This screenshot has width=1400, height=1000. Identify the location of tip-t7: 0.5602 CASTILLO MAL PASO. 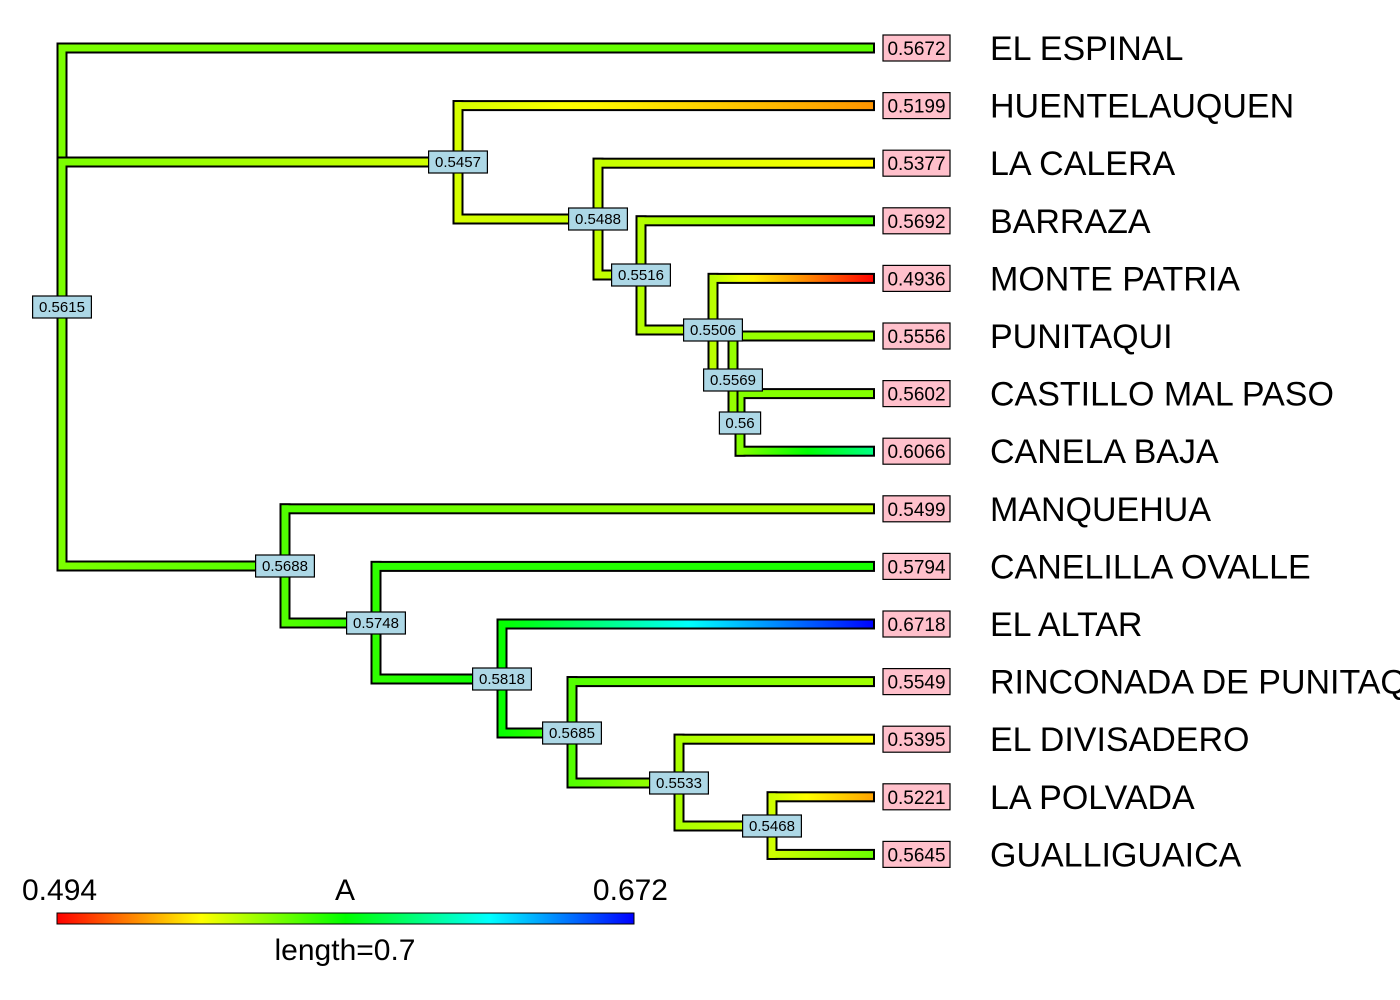
(1108, 395).